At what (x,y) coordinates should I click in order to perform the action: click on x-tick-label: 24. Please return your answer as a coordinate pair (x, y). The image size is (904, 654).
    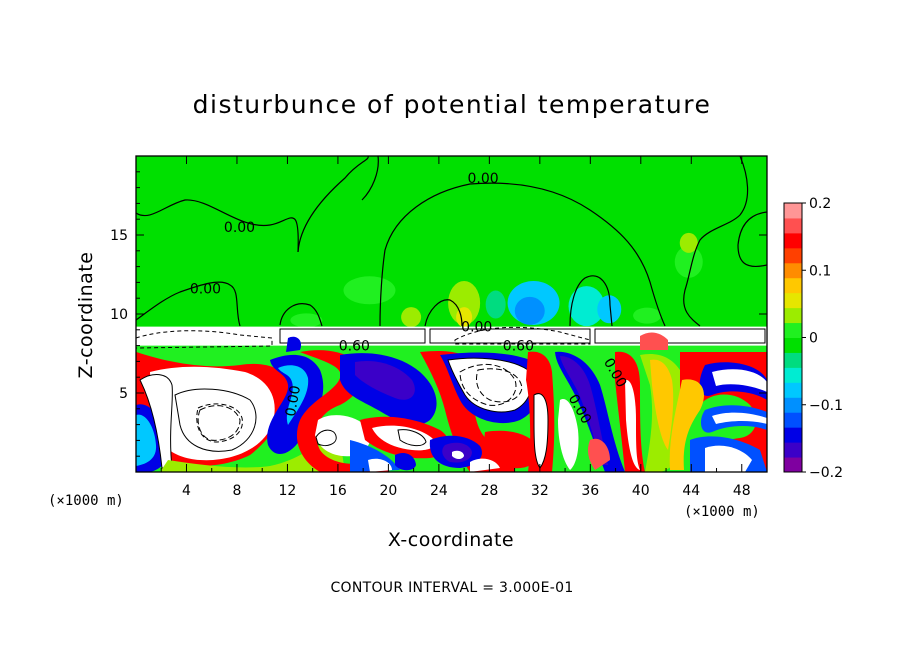
    Looking at the image, I should click on (439, 491).